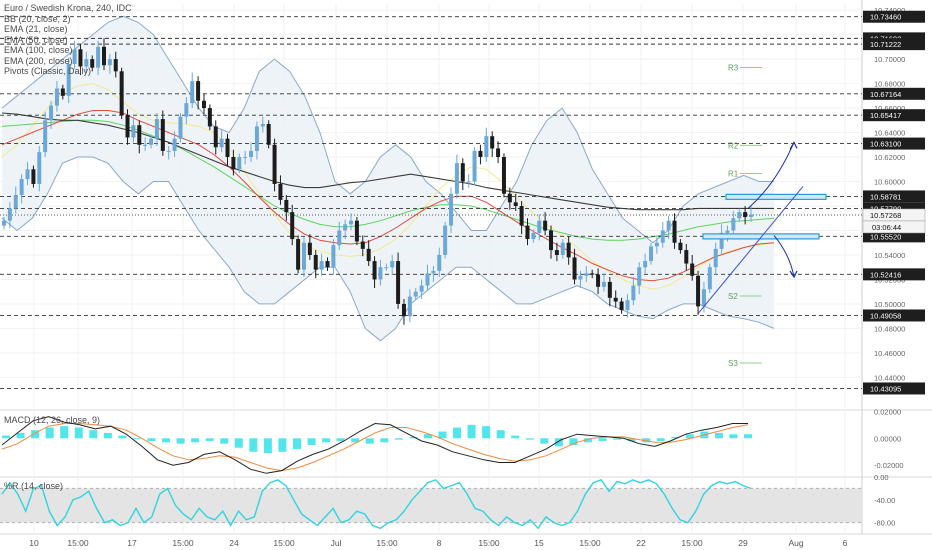 The image size is (932, 550). What do you see at coordinates (68, 8) in the screenshot?
I see `symbol-title: Euro / Swedish Krona, 240, IDC` at bounding box center [68, 8].